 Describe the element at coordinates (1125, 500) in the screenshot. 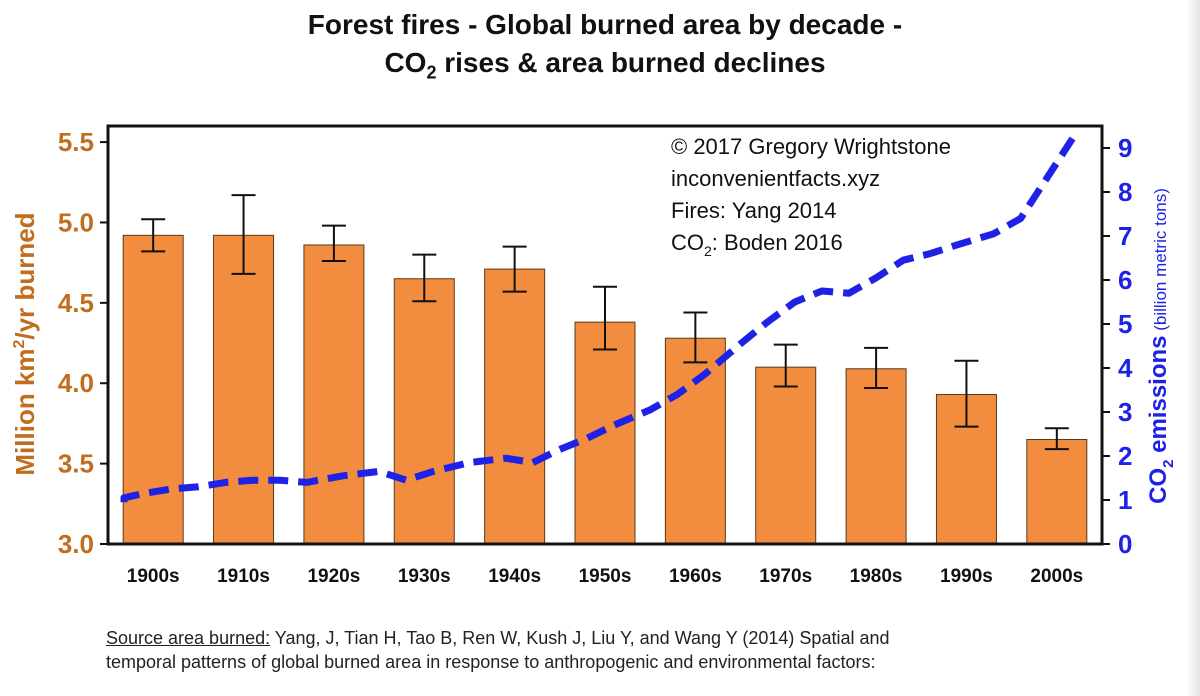

I see `right-tick-label: 1` at that location.